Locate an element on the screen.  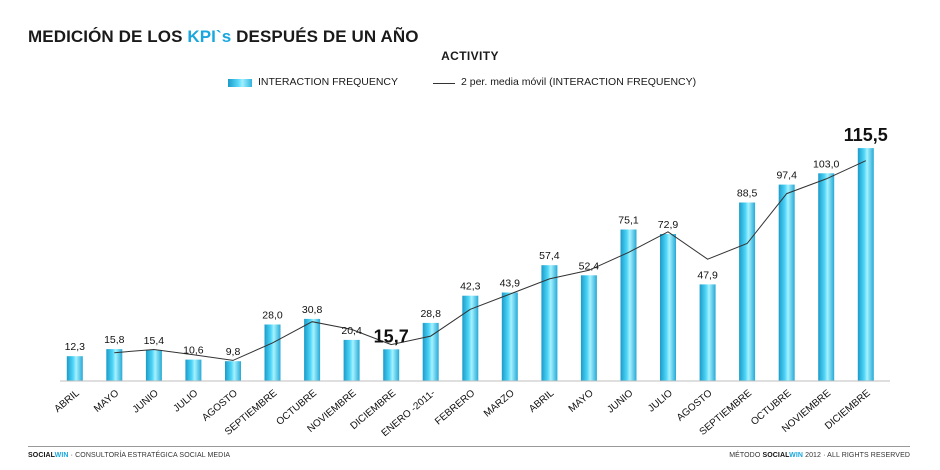
footer-right-suffix: 2012 · ALL RIGHTS RESERVED is located at coordinates (856, 455).